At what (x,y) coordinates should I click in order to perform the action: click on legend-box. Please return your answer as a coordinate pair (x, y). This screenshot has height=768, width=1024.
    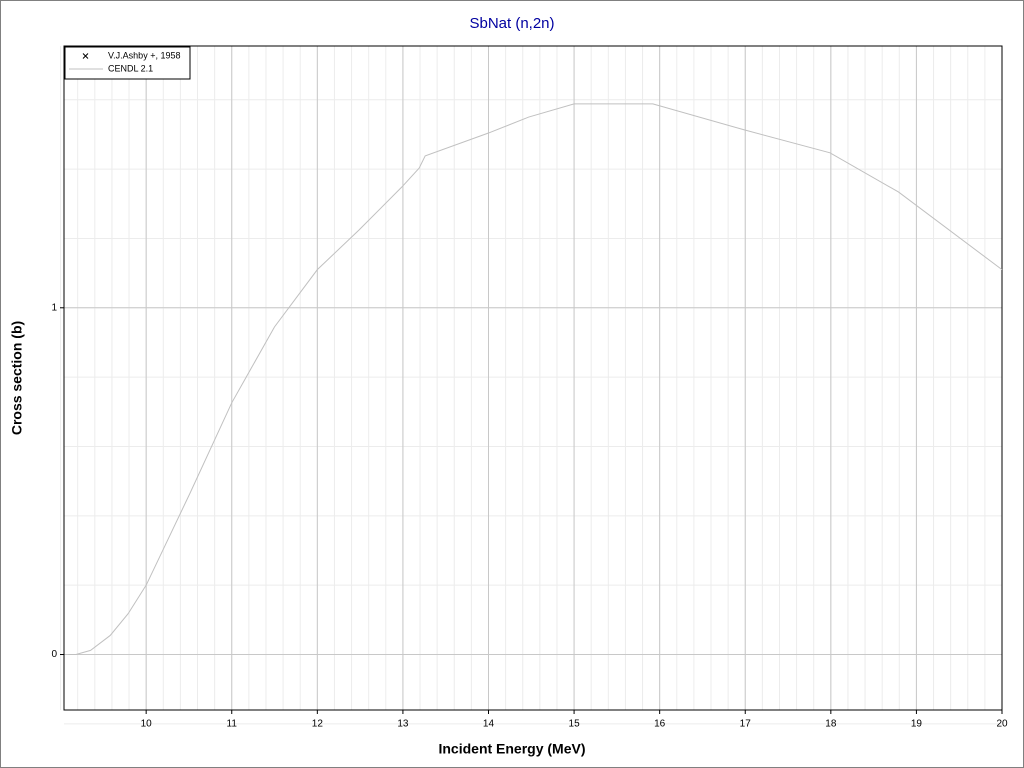
    Looking at the image, I should click on (127, 63).